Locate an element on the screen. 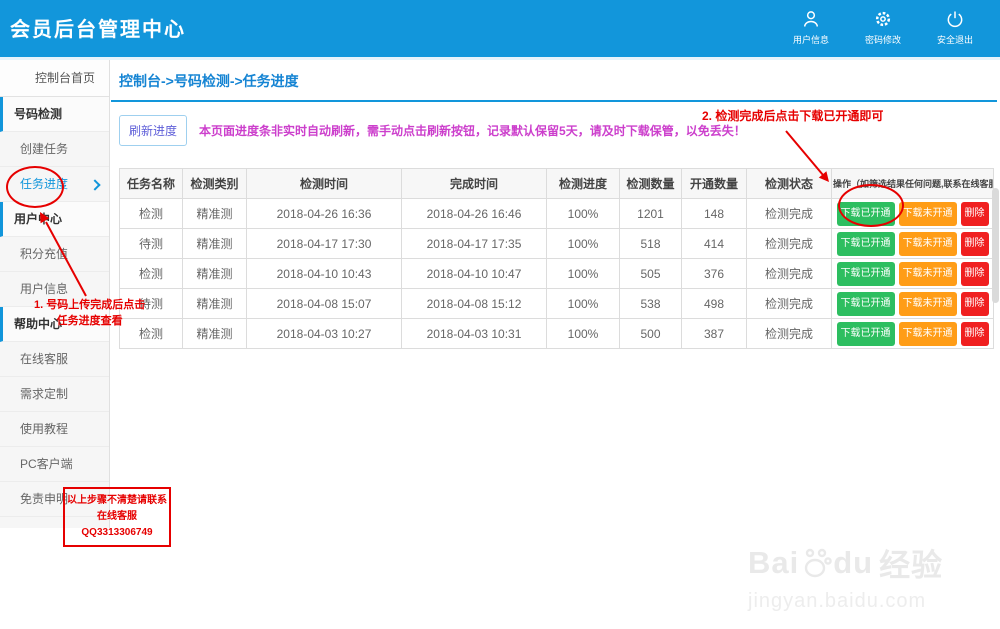 This screenshot has height=629, width=1000. annotation-contact-line2: 在线客服QQ3313306749 is located at coordinates (117, 524).